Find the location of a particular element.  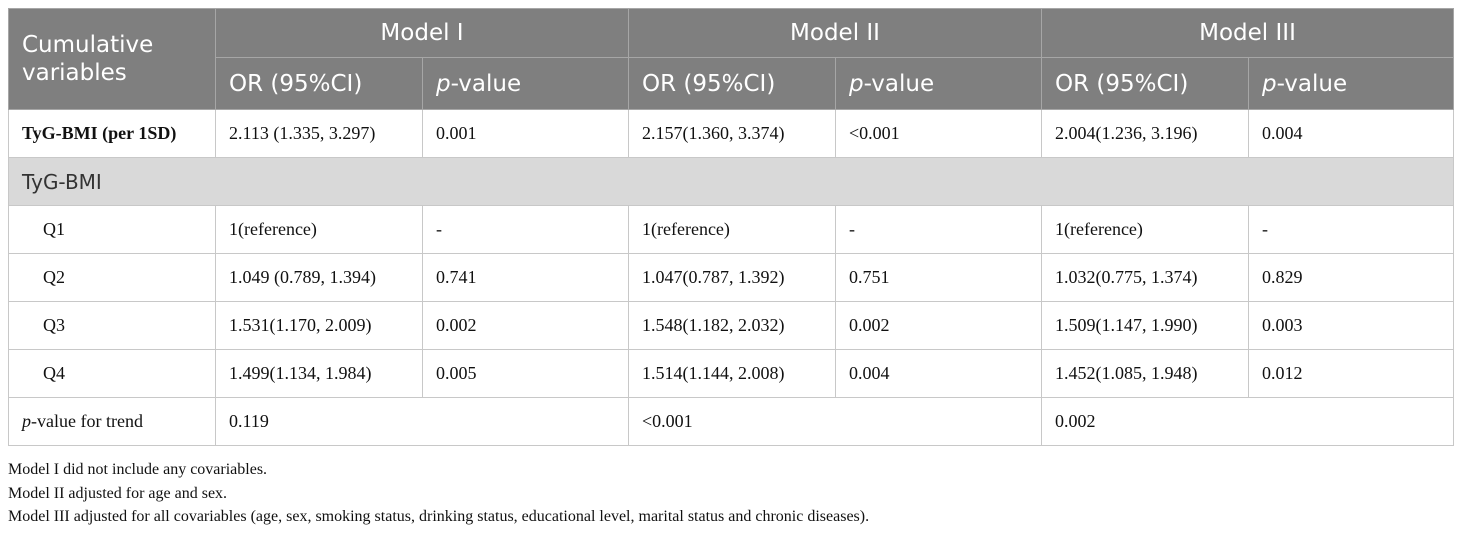

or-cell: 1.509(1.147, 1.990) is located at coordinates (1145, 325).